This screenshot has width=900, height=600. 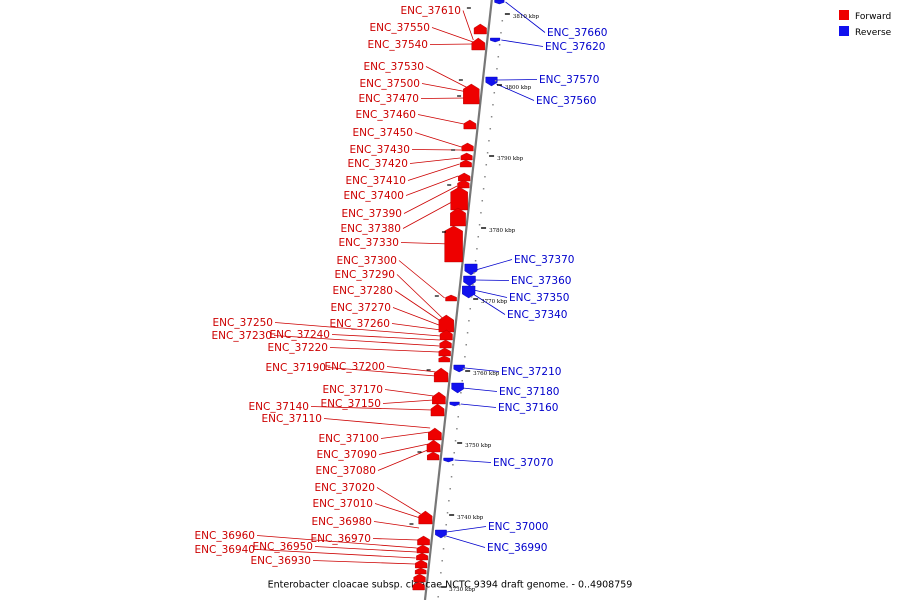 What do you see at coordinates (243, 323) in the screenshot?
I see `forward-gene-label: ENC_37250` at bounding box center [243, 323].